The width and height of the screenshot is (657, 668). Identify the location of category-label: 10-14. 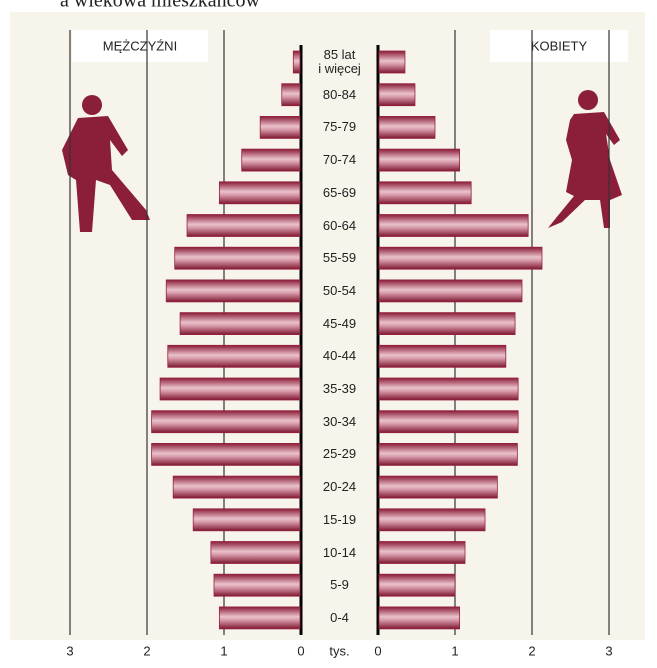
(339, 552).